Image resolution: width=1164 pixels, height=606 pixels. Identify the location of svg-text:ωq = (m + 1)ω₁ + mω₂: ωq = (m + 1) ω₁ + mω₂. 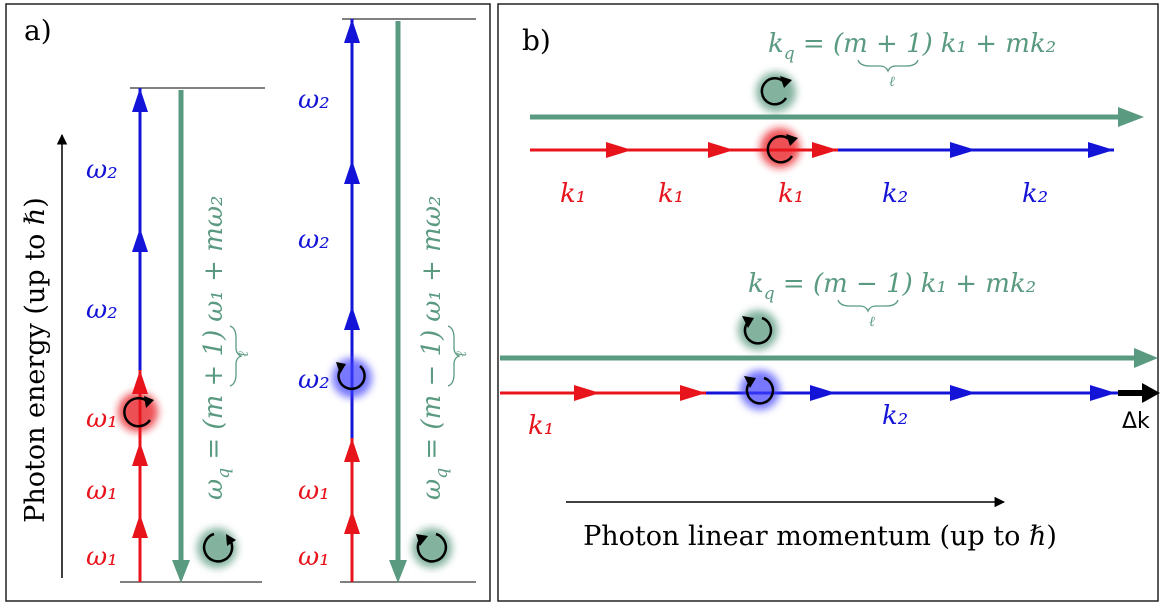
(216, 348).